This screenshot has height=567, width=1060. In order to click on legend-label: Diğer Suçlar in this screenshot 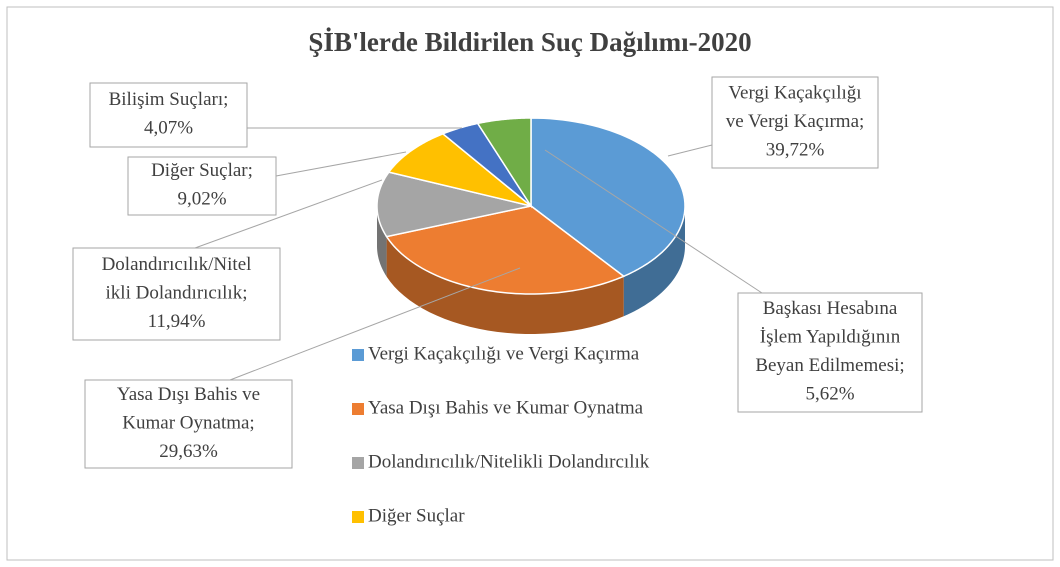, I will do `click(416, 515)`.